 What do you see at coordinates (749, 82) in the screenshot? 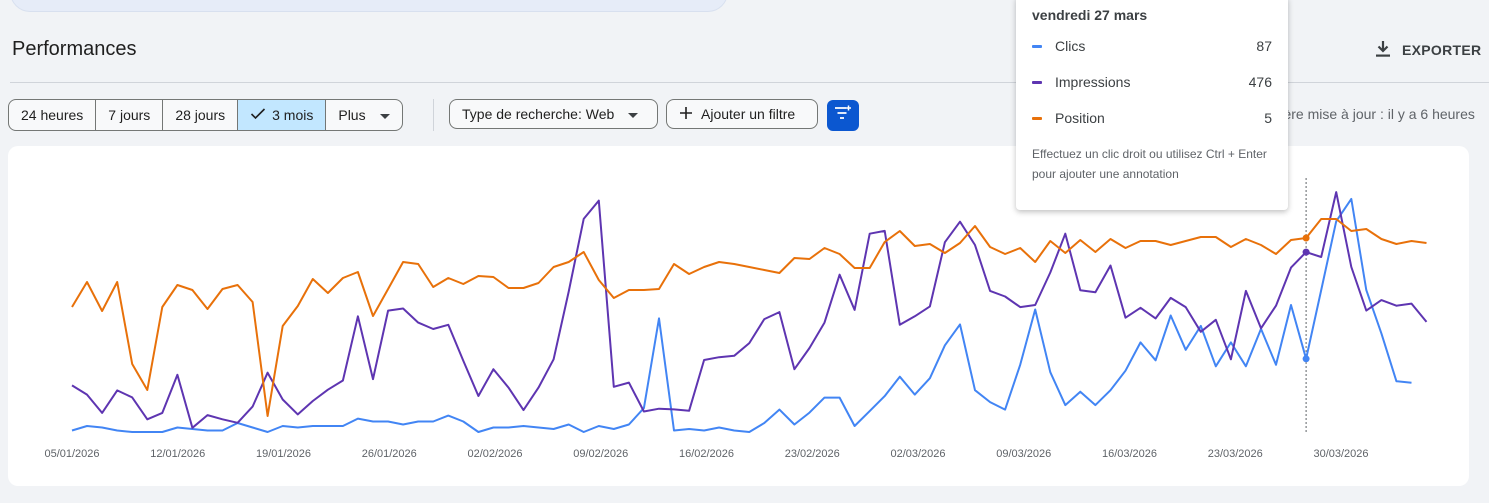
I see `header-divider` at bounding box center [749, 82].